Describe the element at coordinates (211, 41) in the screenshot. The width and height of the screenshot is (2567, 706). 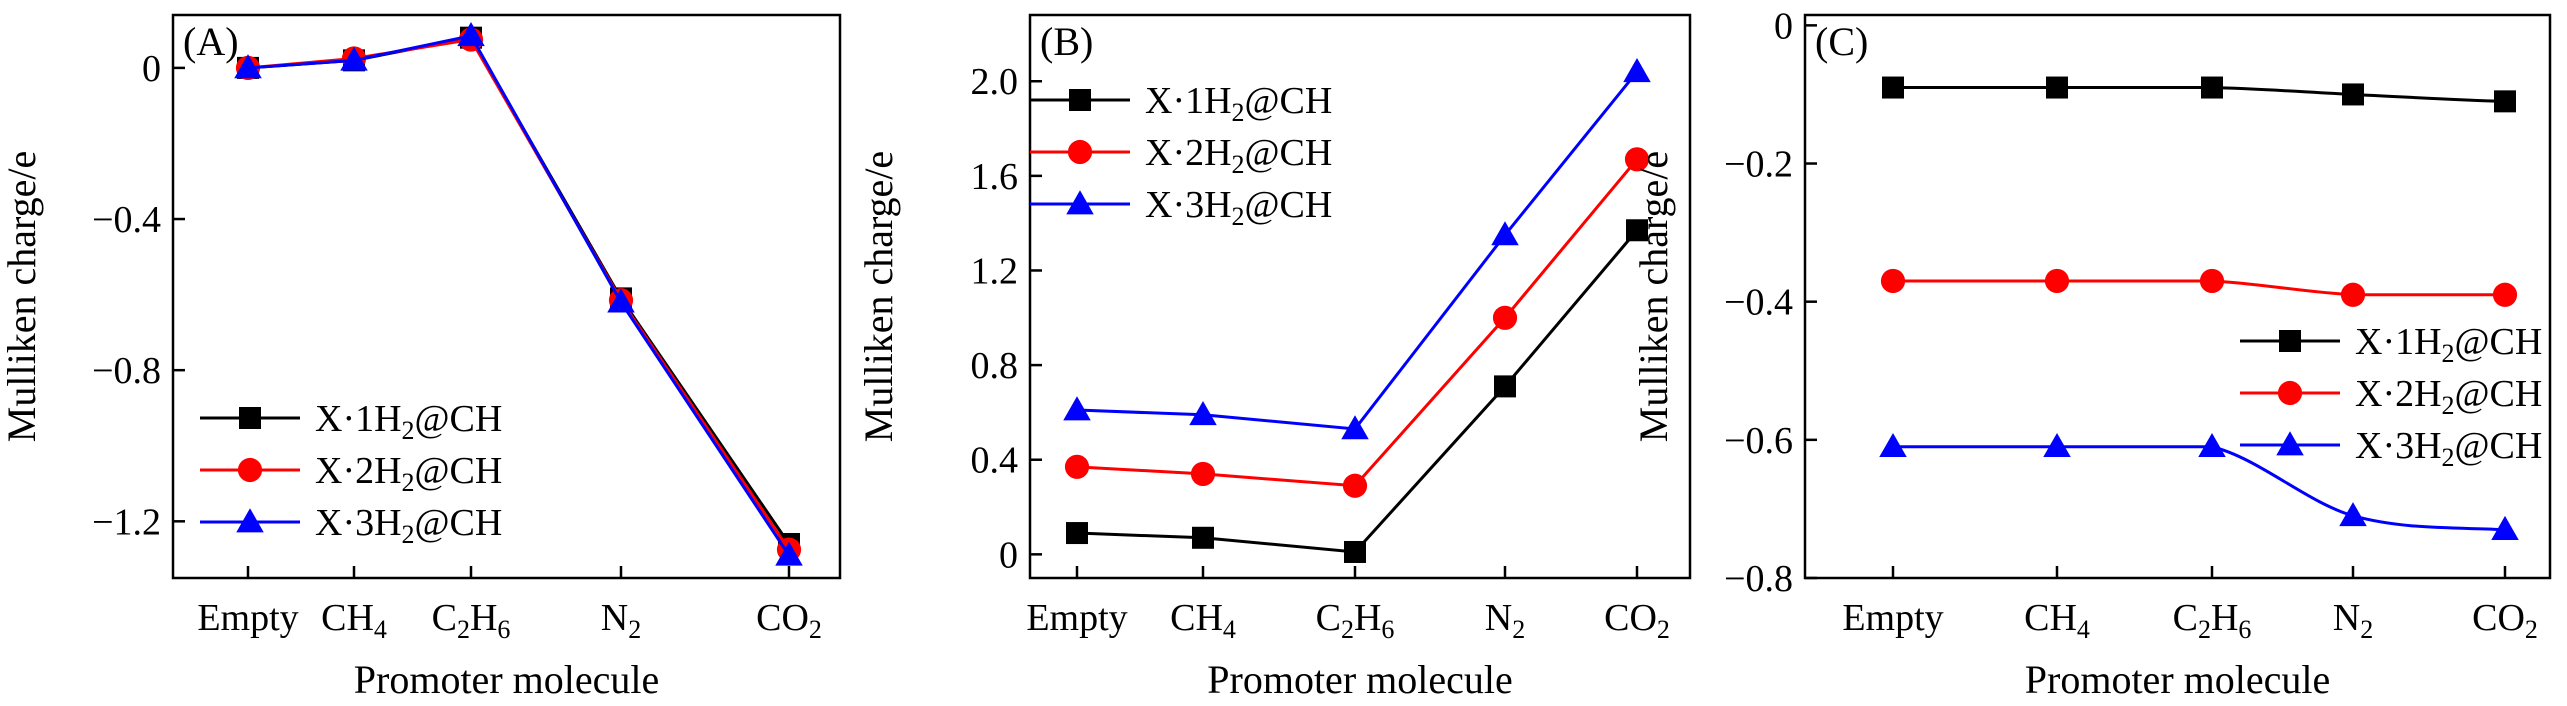
I see `panel-label: (A)` at that location.